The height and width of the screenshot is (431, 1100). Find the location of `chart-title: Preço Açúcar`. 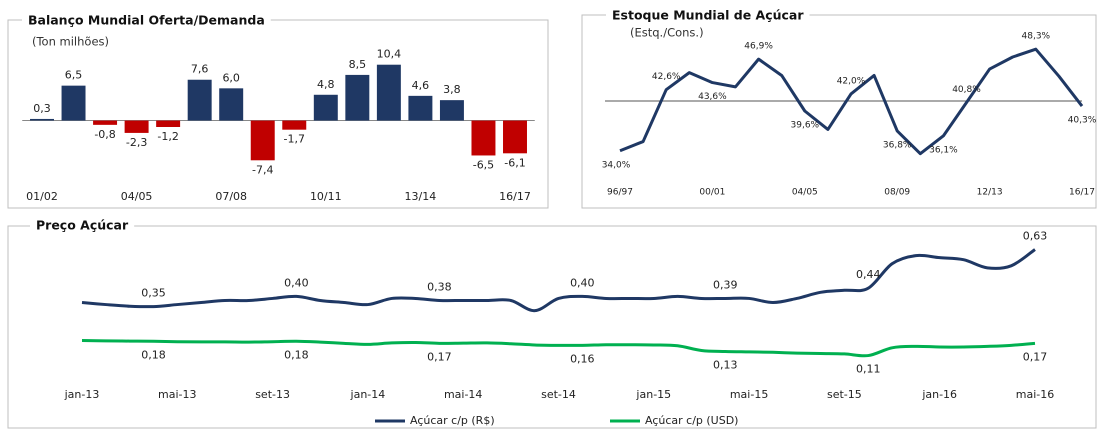

chart-title: Preço Açúcar is located at coordinates (82, 225).